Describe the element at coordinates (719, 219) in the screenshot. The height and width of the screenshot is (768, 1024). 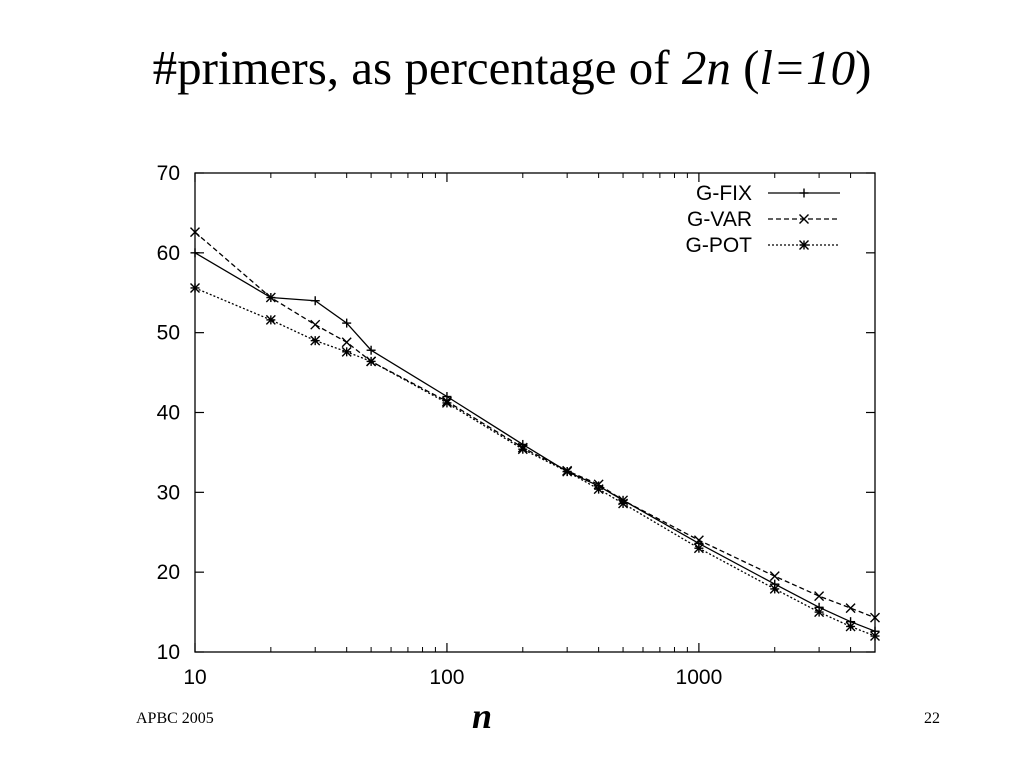
I see `legend-label-g-var: G-VAR` at that location.